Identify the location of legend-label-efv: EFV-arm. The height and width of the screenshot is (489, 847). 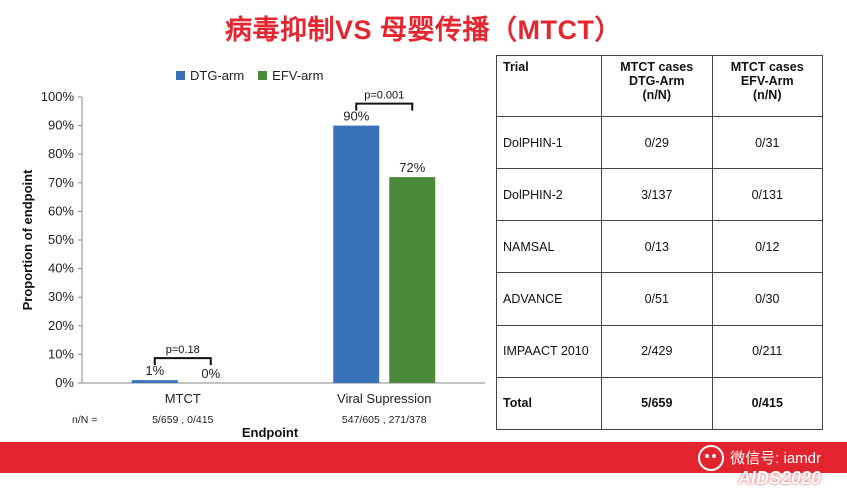
(298, 75).